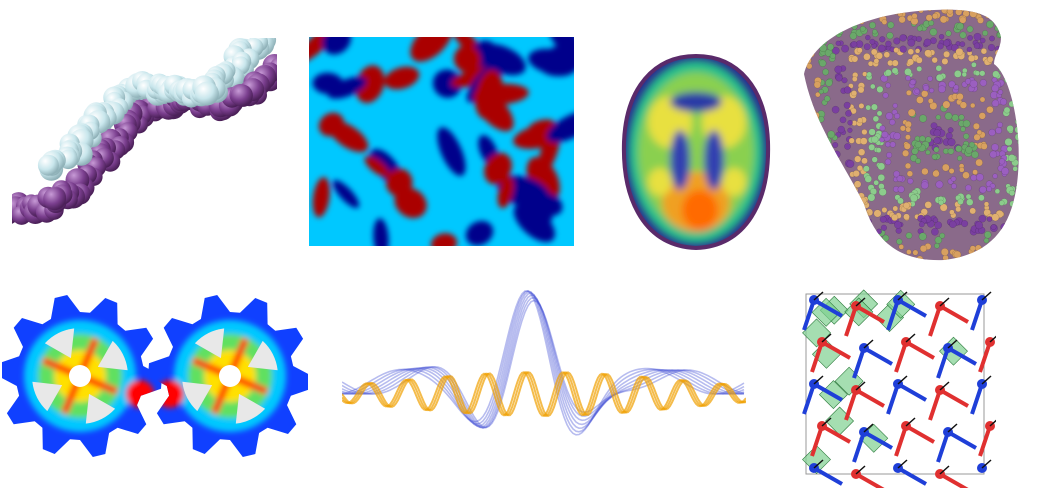 The image size is (1039, 498). I want to click on dna-helix-graphic, so click(144, 131).